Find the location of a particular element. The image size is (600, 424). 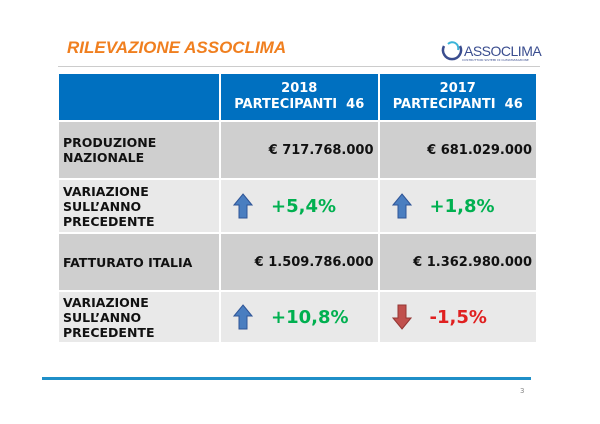

change-value: -1,5% is located at coordinates (458, 317).